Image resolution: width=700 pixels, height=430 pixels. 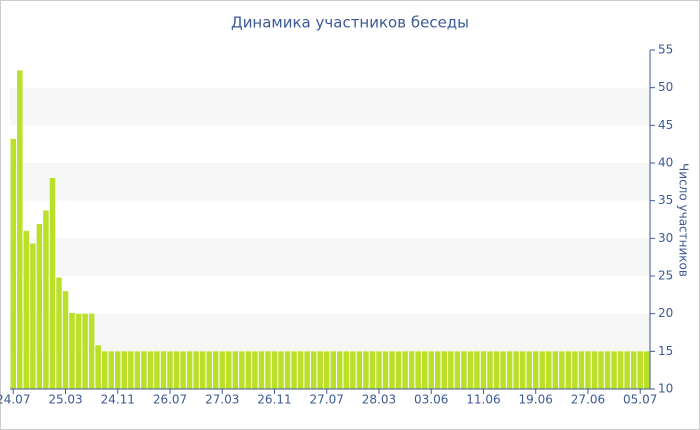 I want to click on y-tick-label: 10, so click(x=665, y=389).